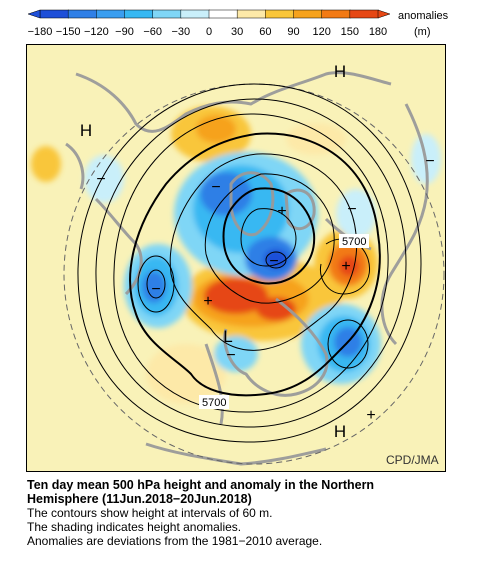  Describe the element at coordinates (227, 336) in the screenshot. I see `low-center: L` at that location.